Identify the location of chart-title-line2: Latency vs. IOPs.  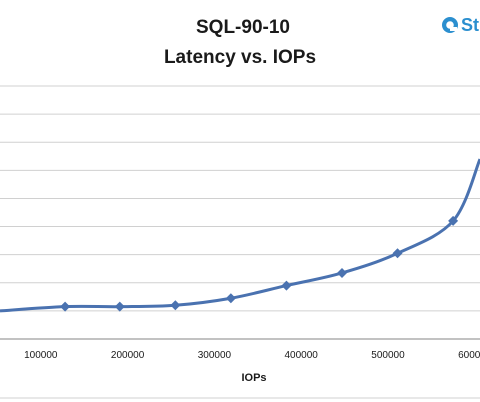
(240, 57).